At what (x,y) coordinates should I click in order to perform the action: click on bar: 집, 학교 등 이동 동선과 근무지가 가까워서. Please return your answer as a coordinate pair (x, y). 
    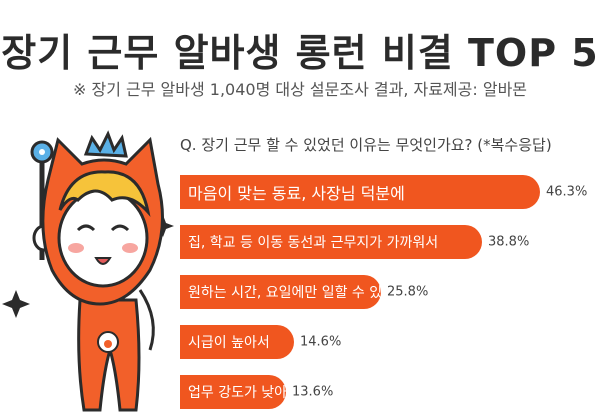
    Looking at the image, I should click on (331, 242).